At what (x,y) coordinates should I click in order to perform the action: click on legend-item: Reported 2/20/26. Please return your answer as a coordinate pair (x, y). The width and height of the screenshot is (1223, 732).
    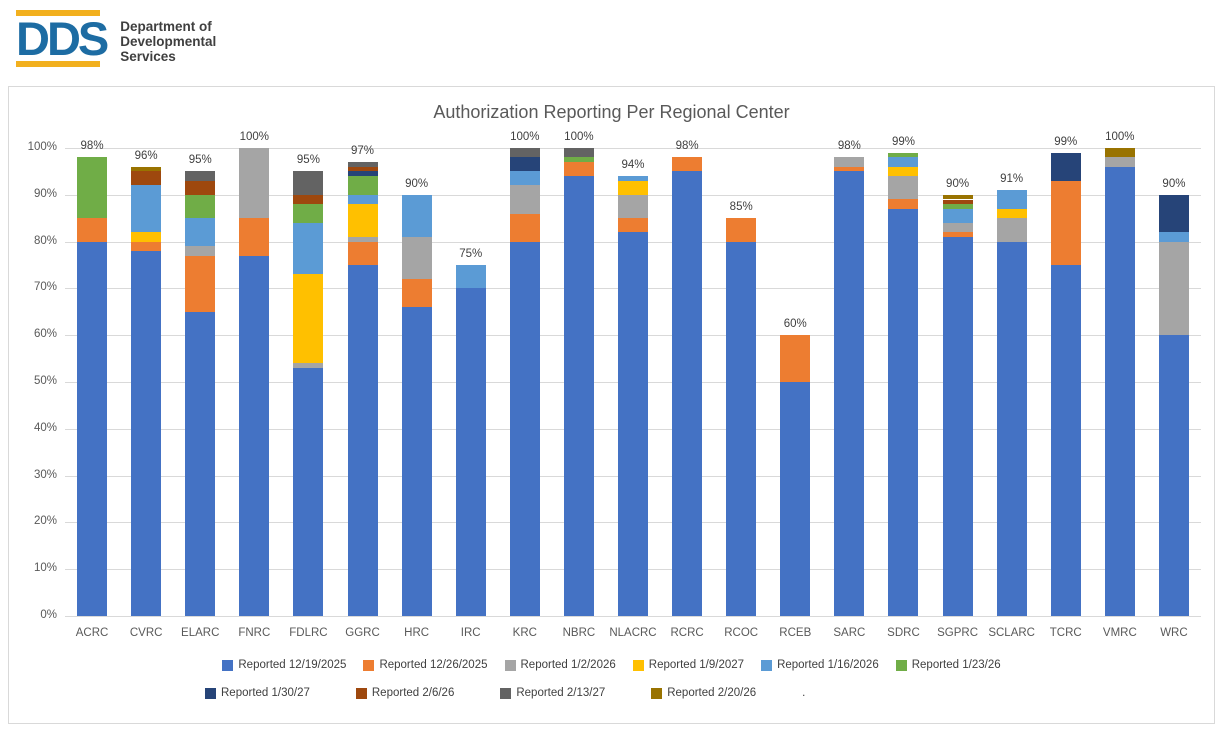
    Looking at the image, I should click on (703, 693).